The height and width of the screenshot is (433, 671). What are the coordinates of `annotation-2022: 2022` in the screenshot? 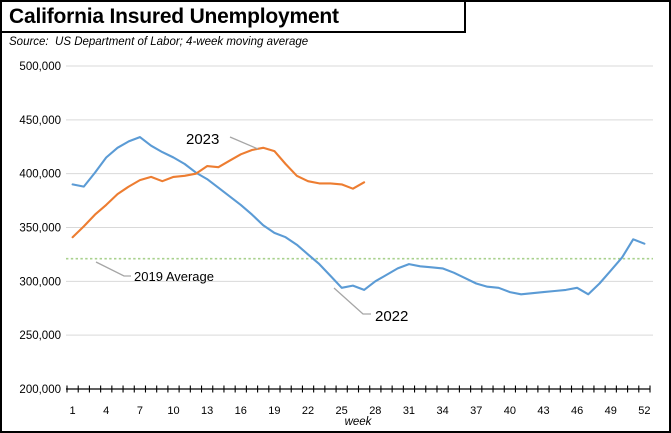 It's located at (370, 306).